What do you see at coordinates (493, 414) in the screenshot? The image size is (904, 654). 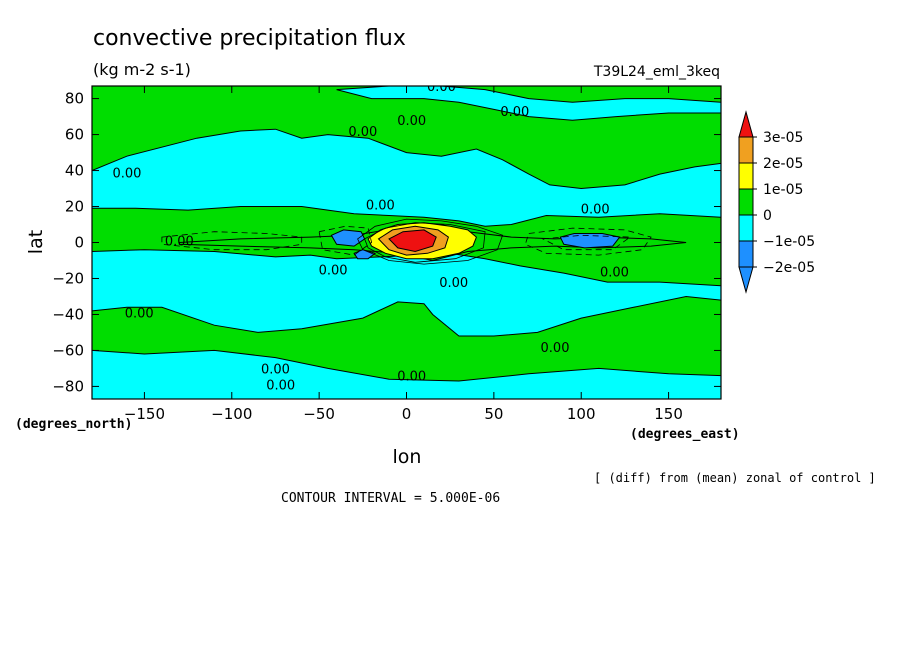 I see `x-tick-label: 50` at bounding box center [493, 414].